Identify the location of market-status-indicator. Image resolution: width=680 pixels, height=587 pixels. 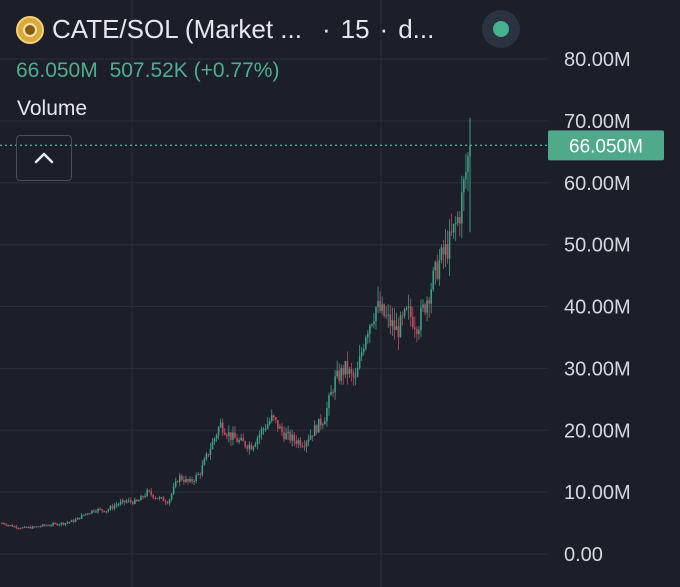
(501, 29).